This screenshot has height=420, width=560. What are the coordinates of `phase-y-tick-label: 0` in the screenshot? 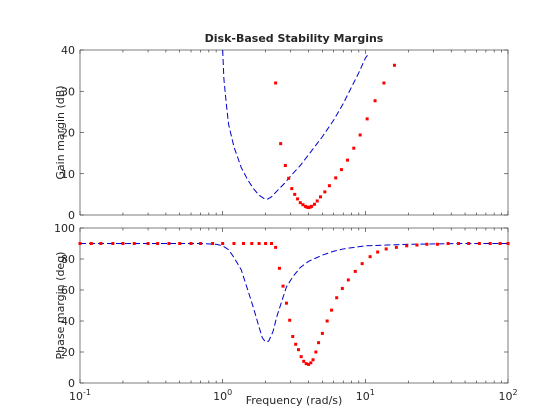 It's located at (71, 383).